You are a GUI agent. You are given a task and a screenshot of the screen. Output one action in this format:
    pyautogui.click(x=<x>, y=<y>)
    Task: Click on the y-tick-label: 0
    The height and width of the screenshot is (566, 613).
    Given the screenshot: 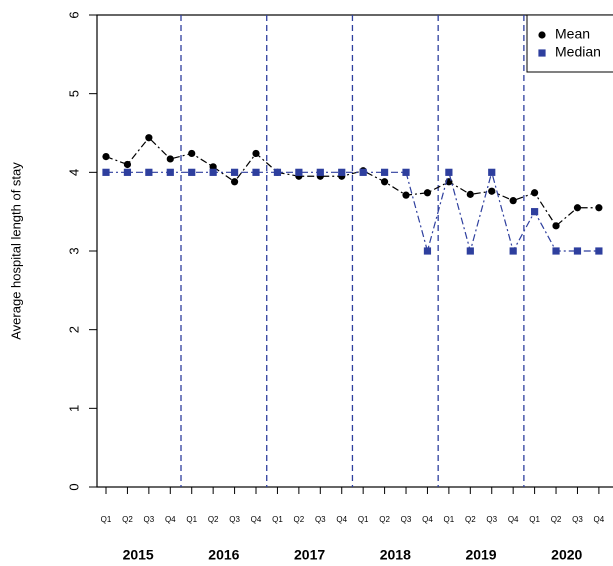 What is the action you would take?
    pyautogui.click(x=73, y=486)
    